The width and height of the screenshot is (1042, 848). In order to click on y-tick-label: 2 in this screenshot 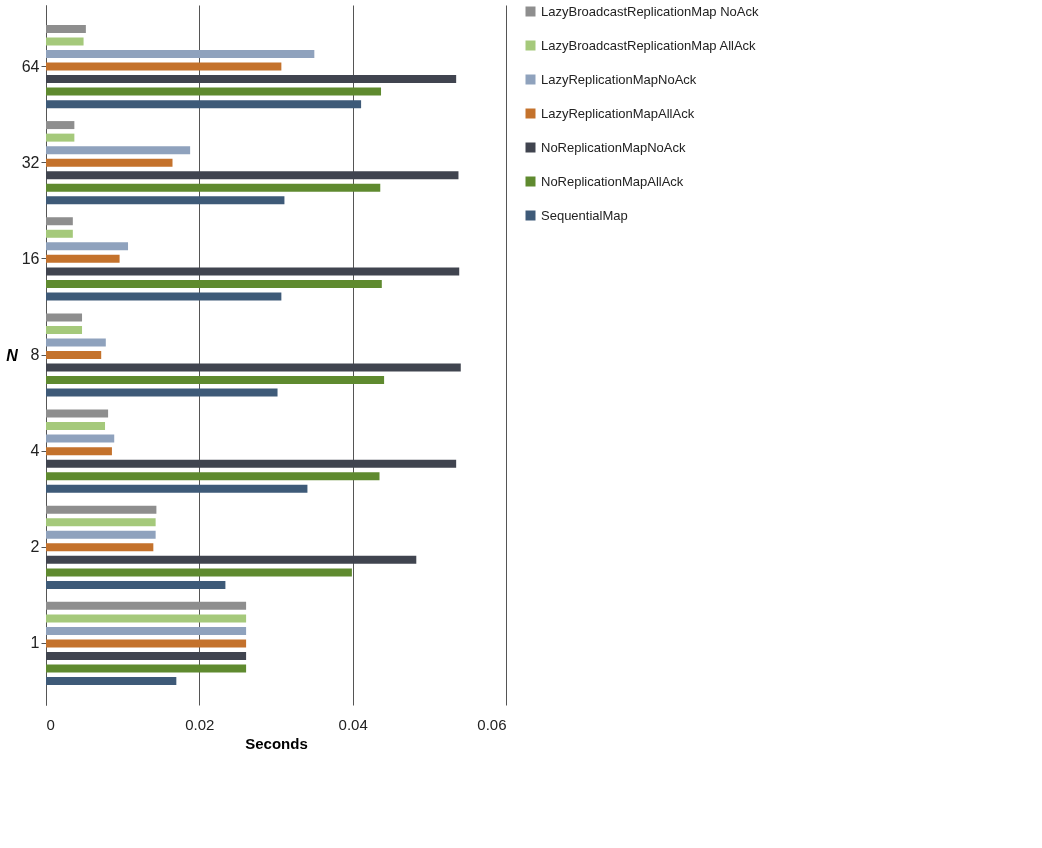, I will do `click(35, 547)`.